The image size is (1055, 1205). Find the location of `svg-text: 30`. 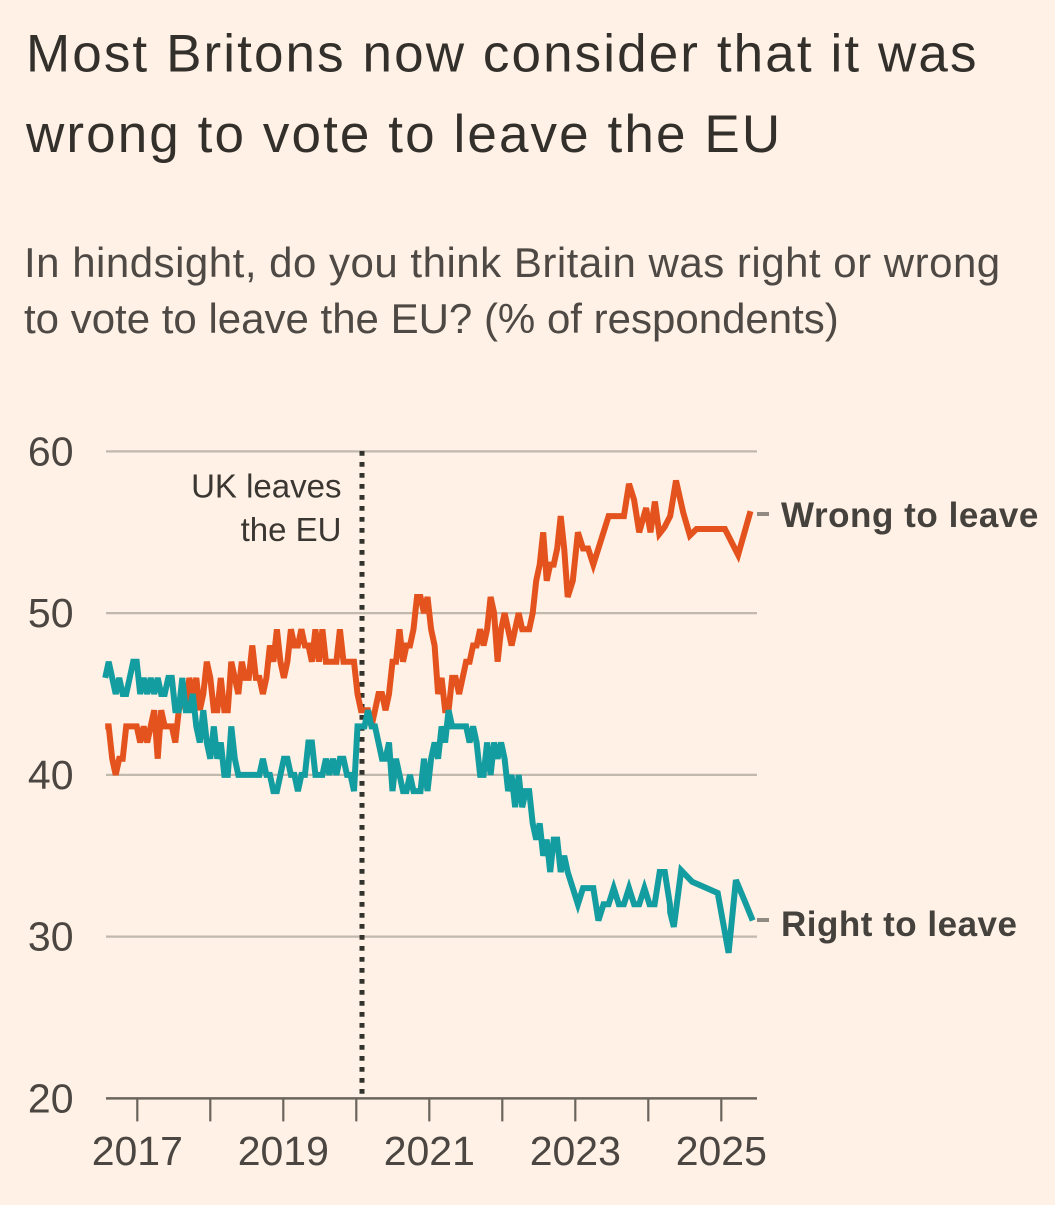

svg-text: 30 is located at coordinates (51, 937).